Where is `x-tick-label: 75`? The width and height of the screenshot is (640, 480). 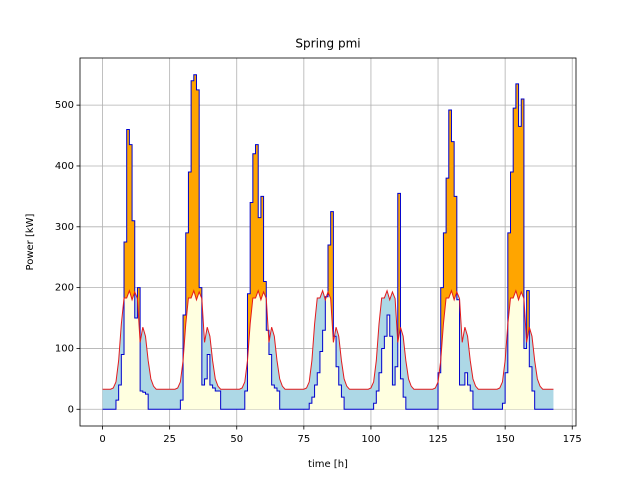 x-tick-label: 75 is located at coordinates (303, 439).